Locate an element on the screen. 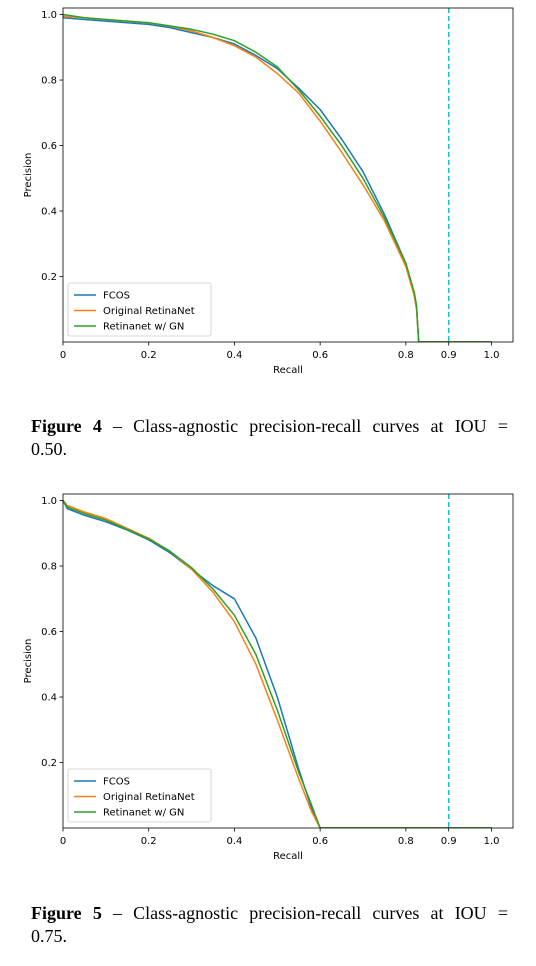 The width and height of the screenshot is (536, 966). fig5-x-tick-label: 0.8 is located at coordinates (406, 841).